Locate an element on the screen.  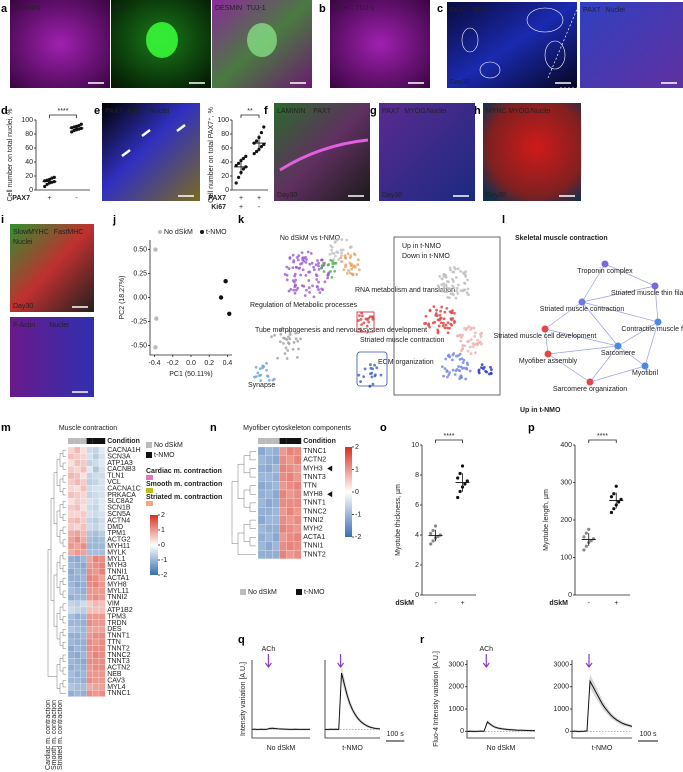
gene-label: CAV3 is located at coordinates (116, 680).